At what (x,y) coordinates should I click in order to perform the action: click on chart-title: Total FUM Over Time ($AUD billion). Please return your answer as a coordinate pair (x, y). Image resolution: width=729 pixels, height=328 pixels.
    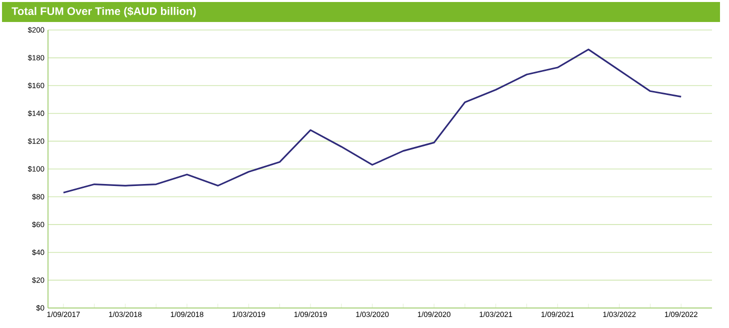
    Looking at the image, I should click on (104, 12).